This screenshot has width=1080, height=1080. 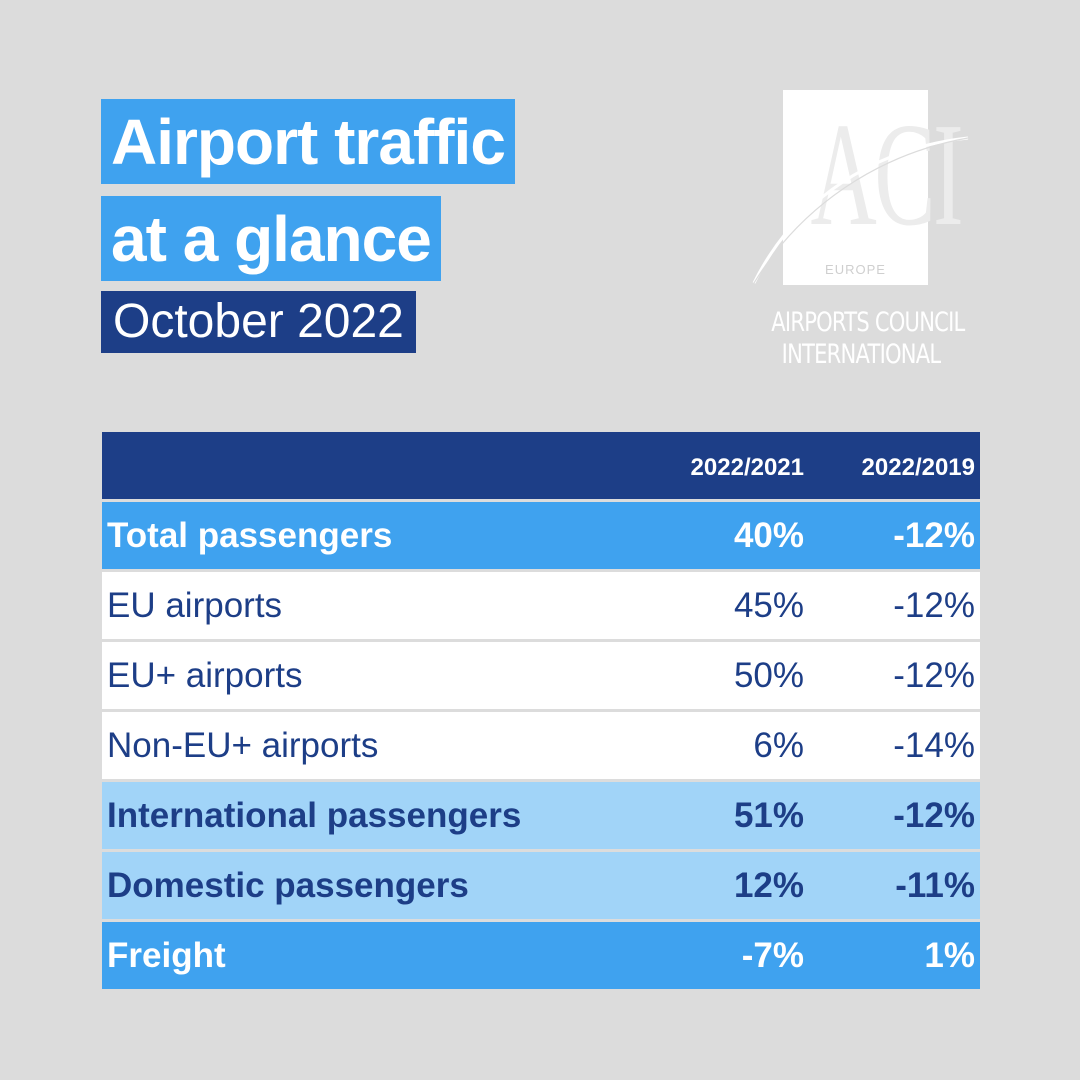 What do you see at coordinates (314, 815) in the screenshot?
I see `row-label: International passengers` at bounding box center [314, 815].